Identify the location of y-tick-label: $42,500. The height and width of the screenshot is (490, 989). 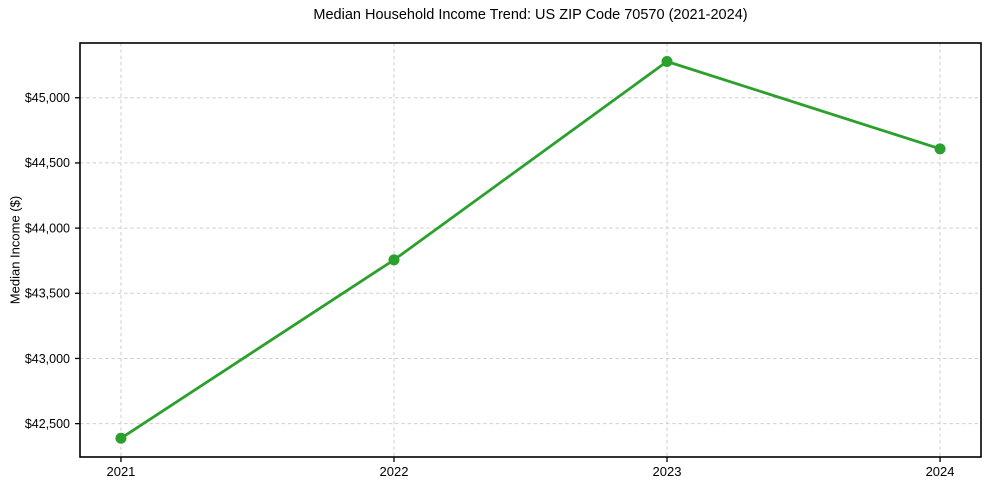
(47, 424).